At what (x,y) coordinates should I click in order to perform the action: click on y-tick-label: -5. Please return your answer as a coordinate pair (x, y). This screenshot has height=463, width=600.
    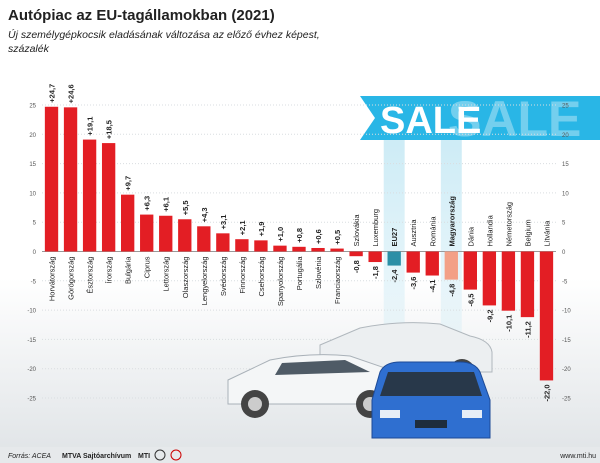
    Looking at the image, I should click on (34, 282).